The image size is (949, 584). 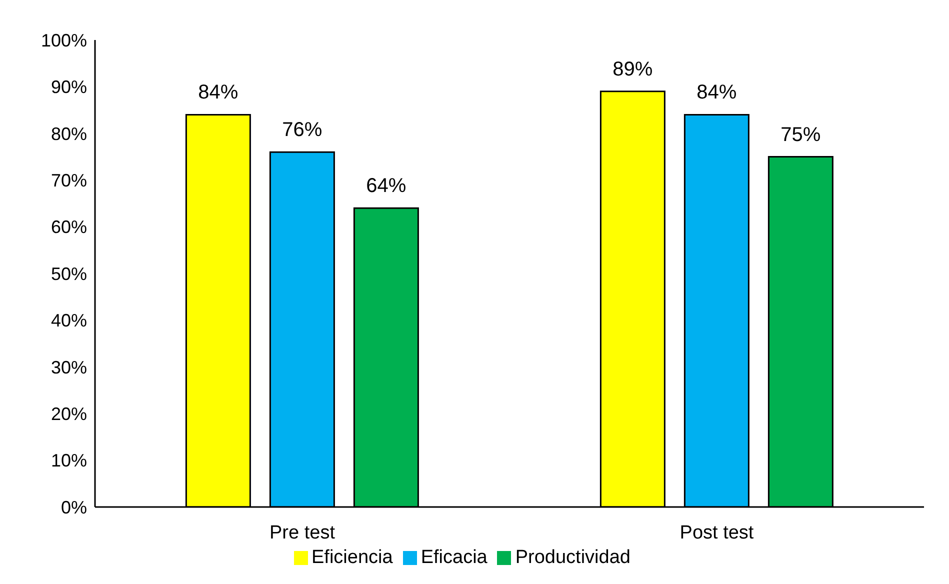 I want to click on y-tick-label: 70%, so click(x=68, y=180).